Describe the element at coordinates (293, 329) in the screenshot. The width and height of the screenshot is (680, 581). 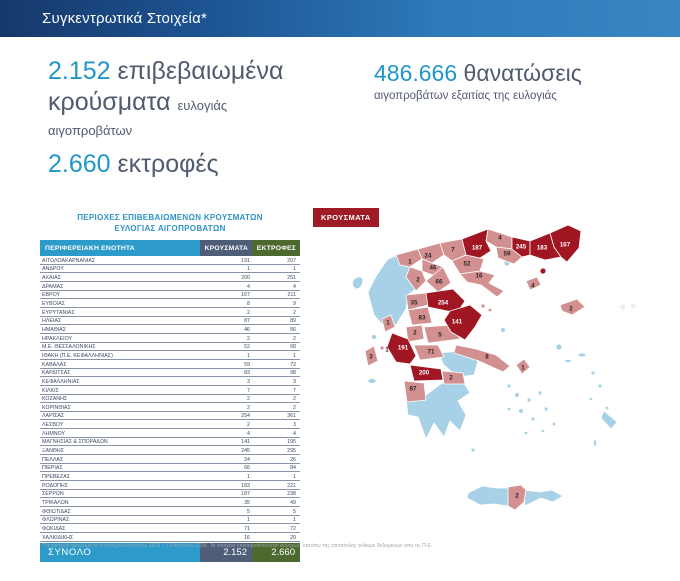
I see `region-farms: 56` at that location.